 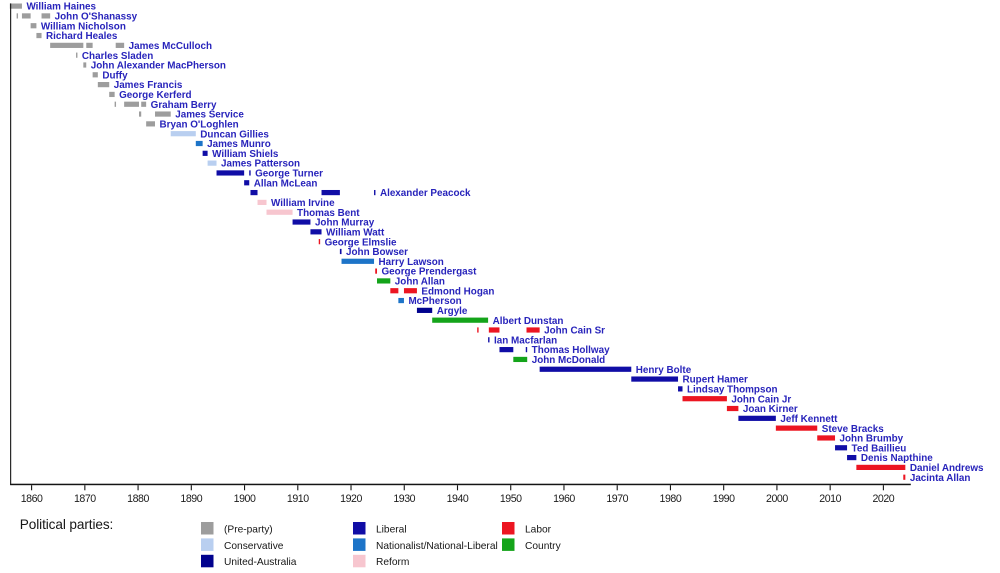 I want to click on svg-text: James McCulloch, so click(x=170, y=46).